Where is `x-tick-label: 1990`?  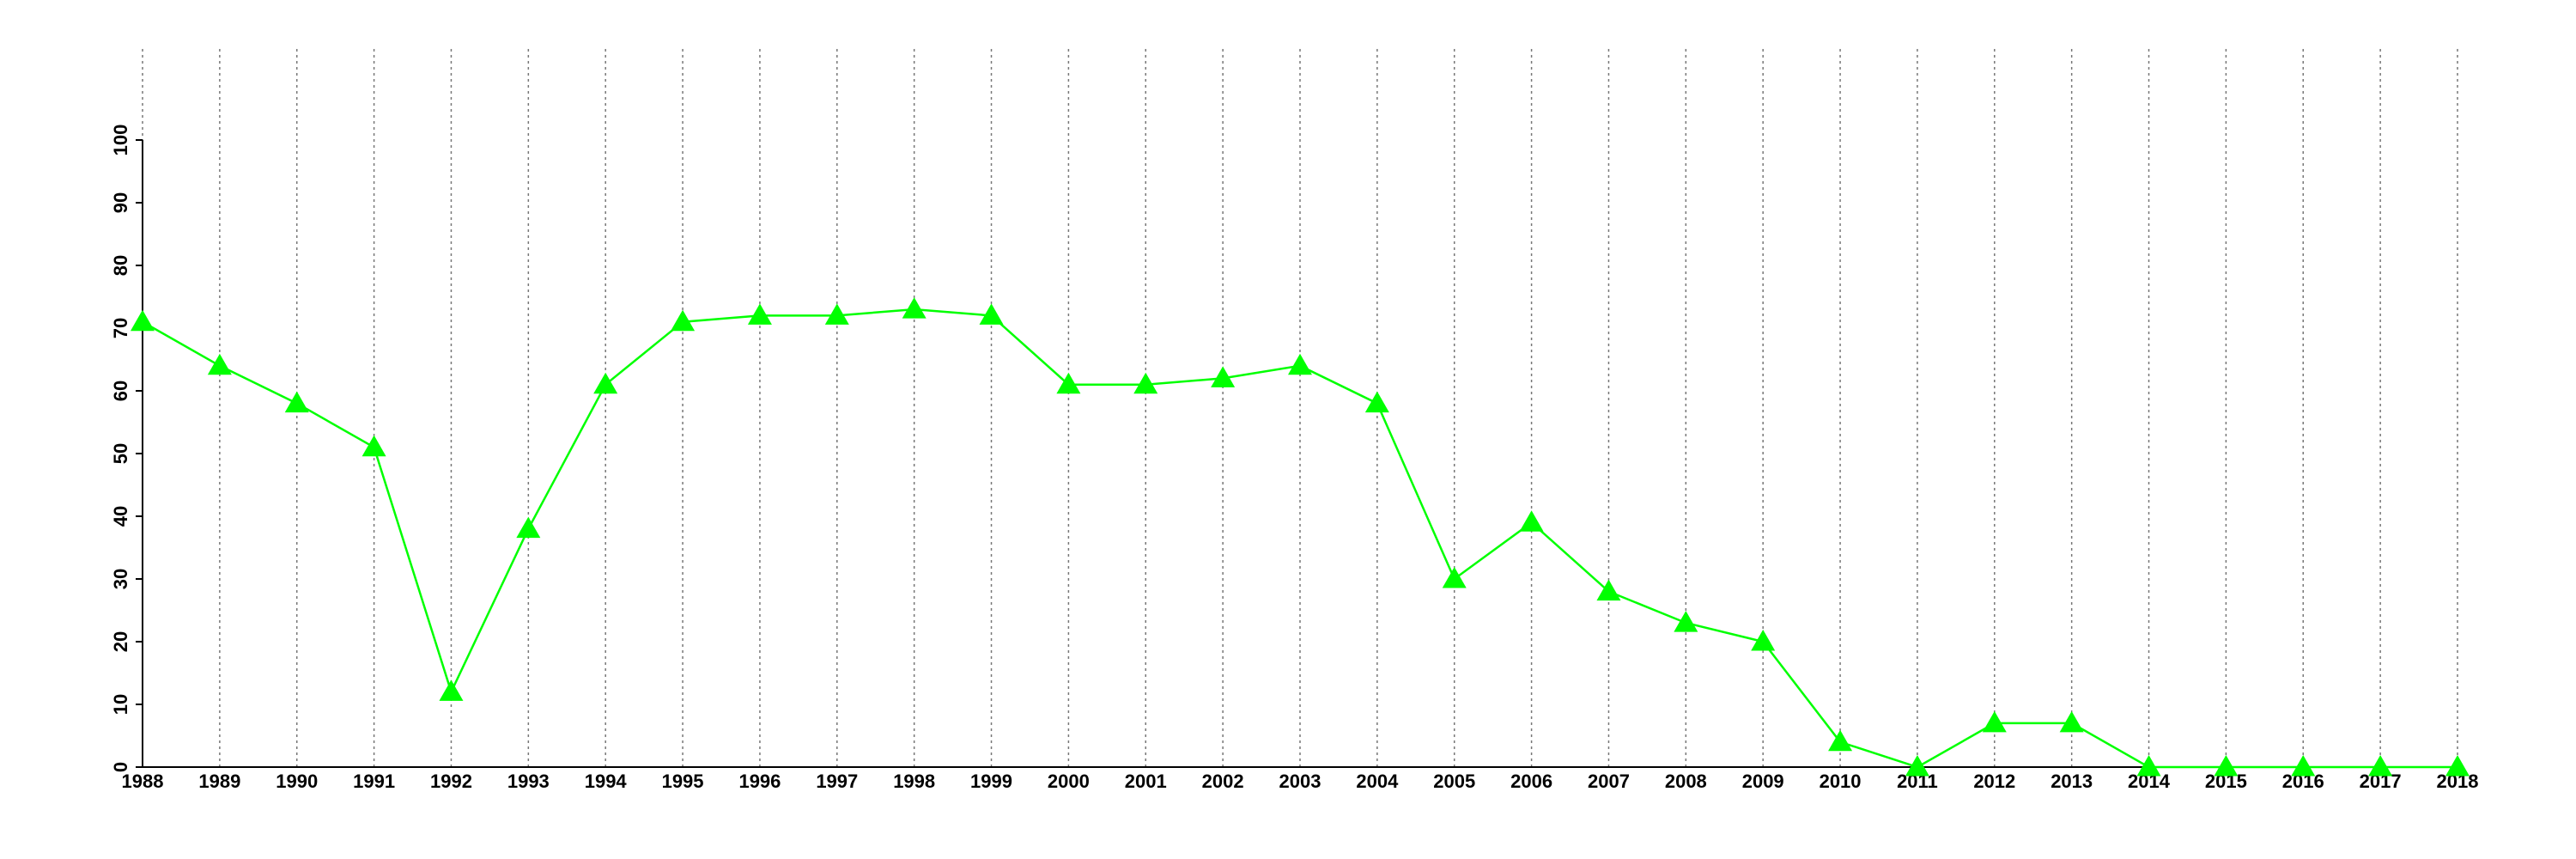
x-tick-label: 1990 is located at coordinates (297, 781).